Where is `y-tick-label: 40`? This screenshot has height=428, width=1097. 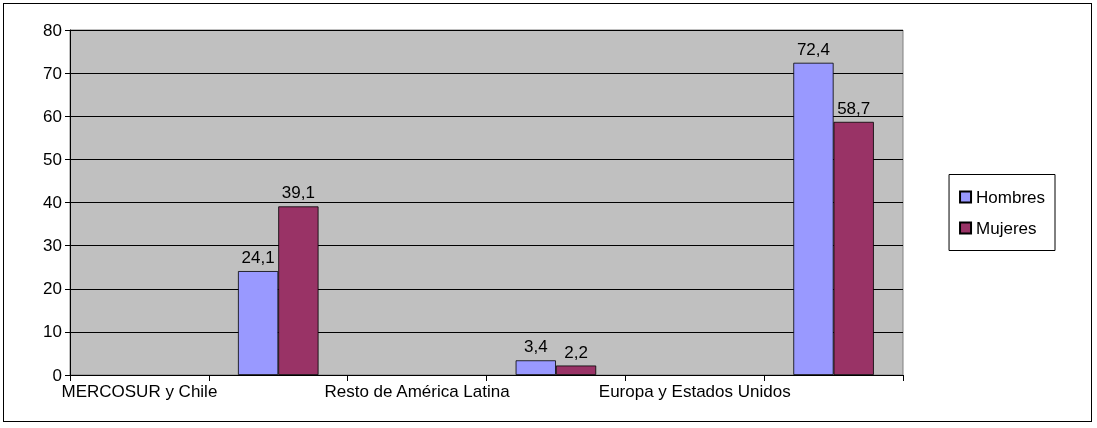
y-tick-label: 40 is located at coordinates (52, 202).